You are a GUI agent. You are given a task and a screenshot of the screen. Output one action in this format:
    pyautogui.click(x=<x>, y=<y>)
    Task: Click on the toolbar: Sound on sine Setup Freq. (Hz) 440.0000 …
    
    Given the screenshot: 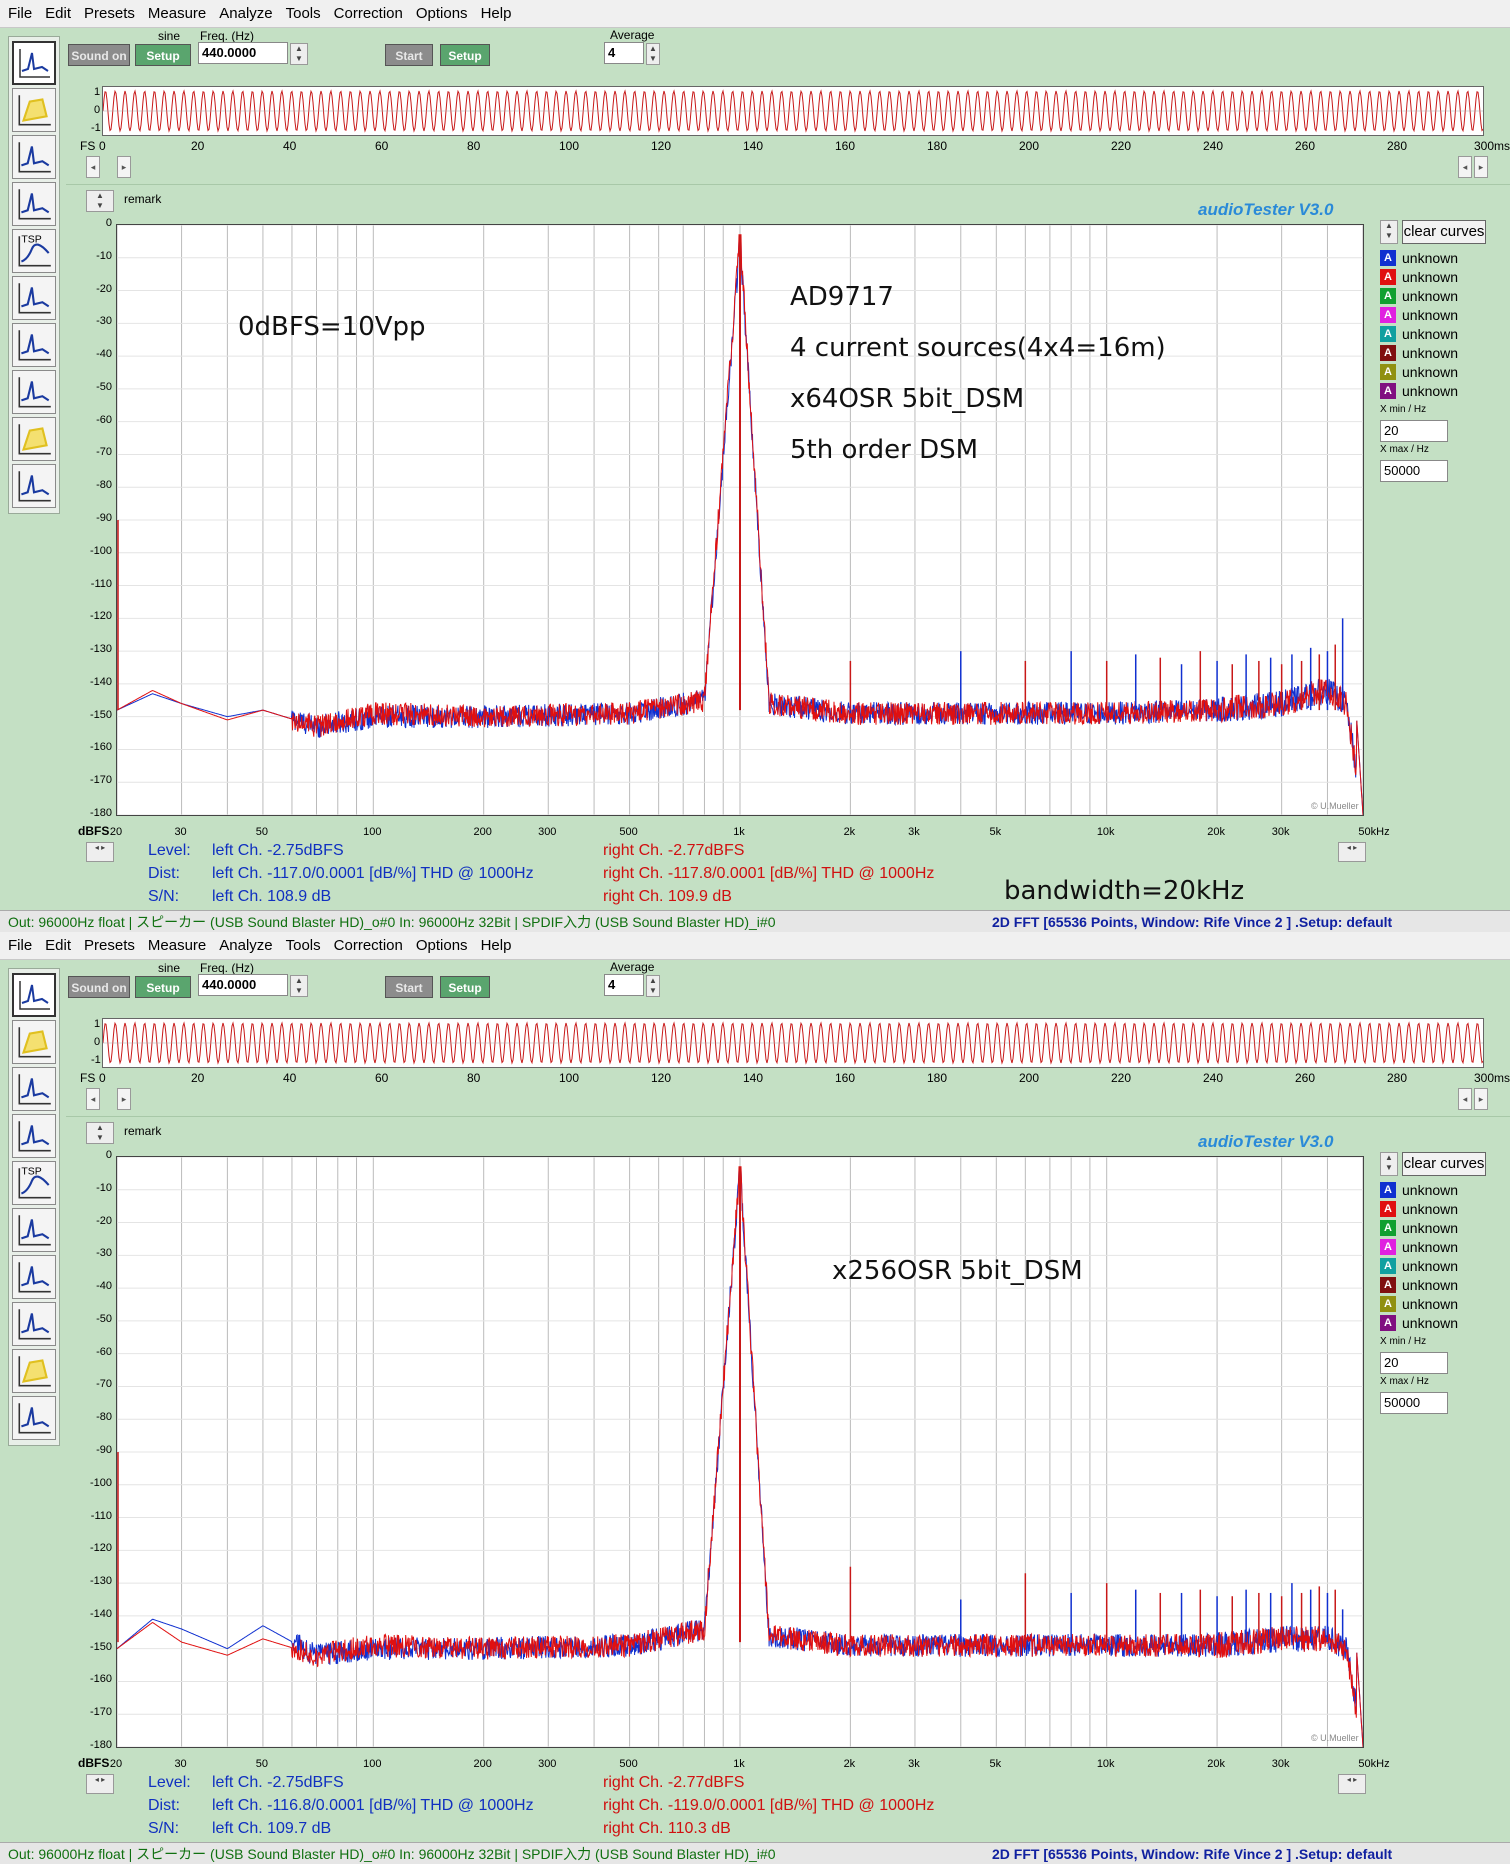 What is the action you would take?
    pyautogui.click(x=755, y=982)
    